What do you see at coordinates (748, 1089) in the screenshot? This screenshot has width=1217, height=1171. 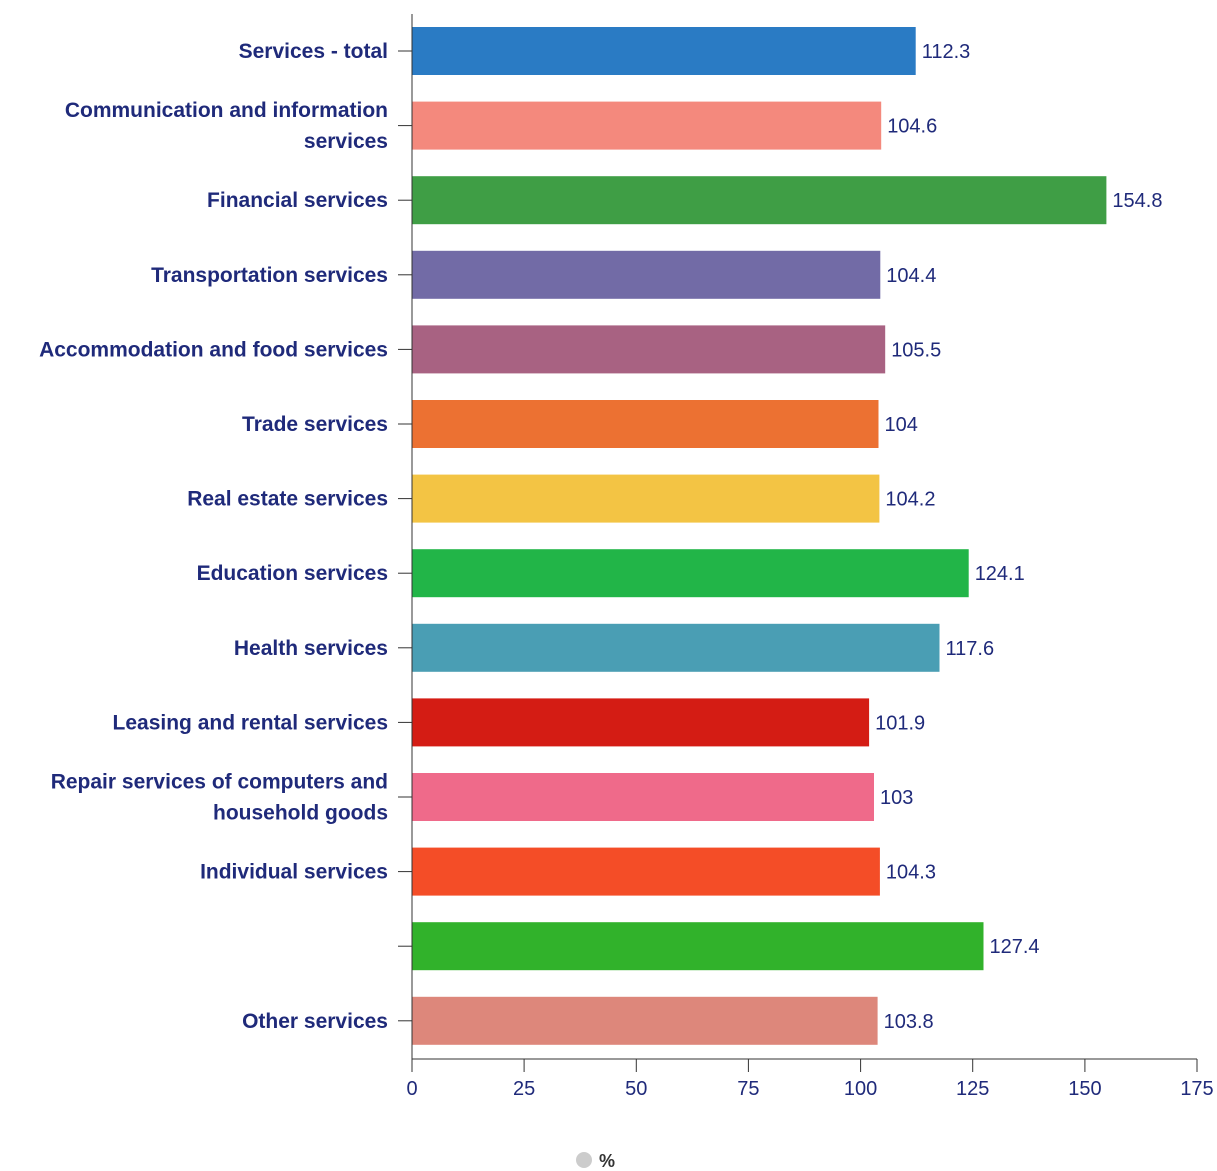 I see `x-tick-label-3: 75` at bounding box center [748, 1089].